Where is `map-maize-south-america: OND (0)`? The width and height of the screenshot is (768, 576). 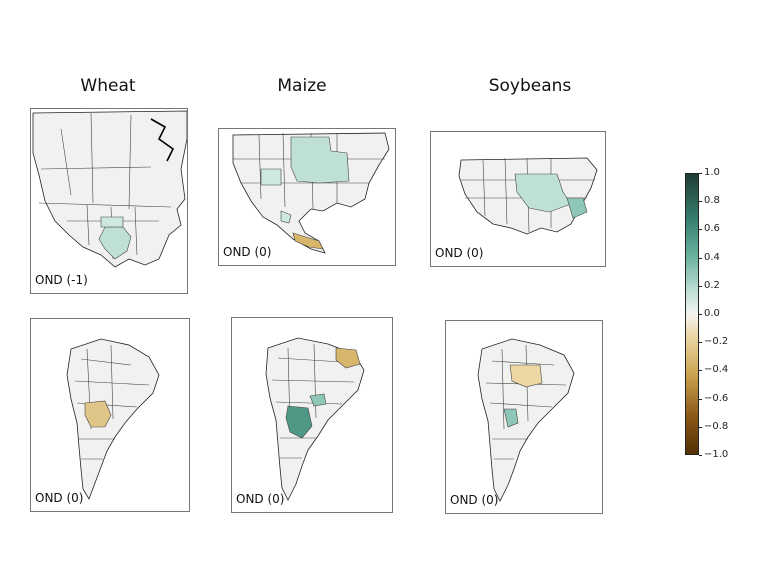
map-maize-south-america: OND (0) is located at coordinates (312, 415).